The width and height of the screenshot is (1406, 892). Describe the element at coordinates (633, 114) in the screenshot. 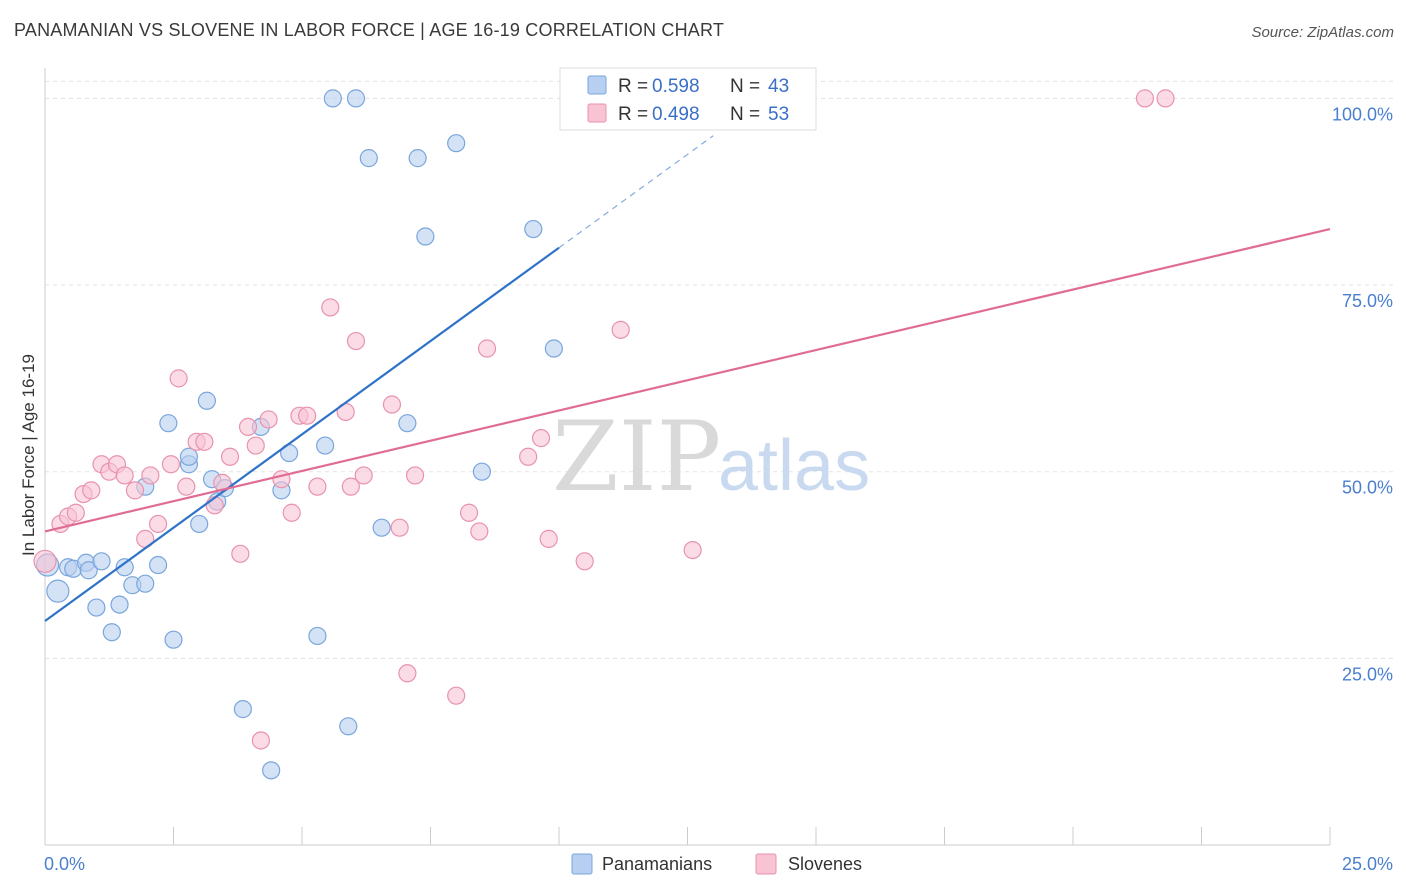

I see `legend-r-label-slovenes: R =` at that location.